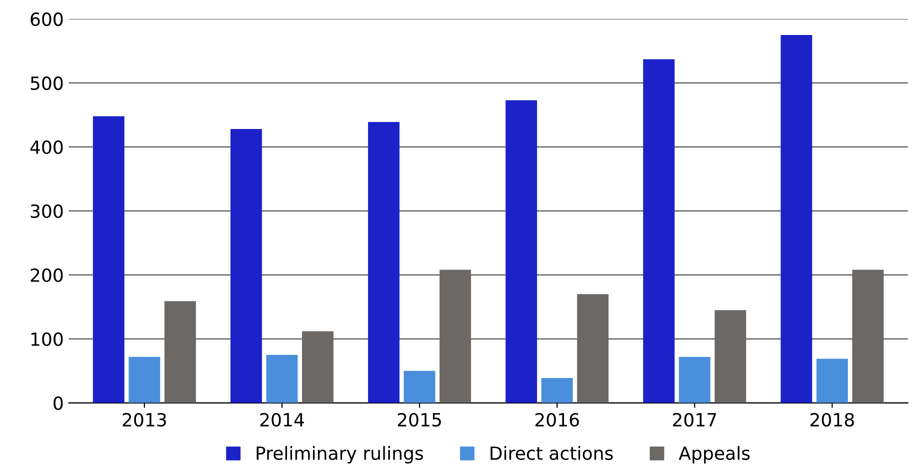 The height and width of the screenshot is (474, 917). Describe the element at coordinates (46, 211) in the screenshot. I see `y-tick-label: 300` at that location.